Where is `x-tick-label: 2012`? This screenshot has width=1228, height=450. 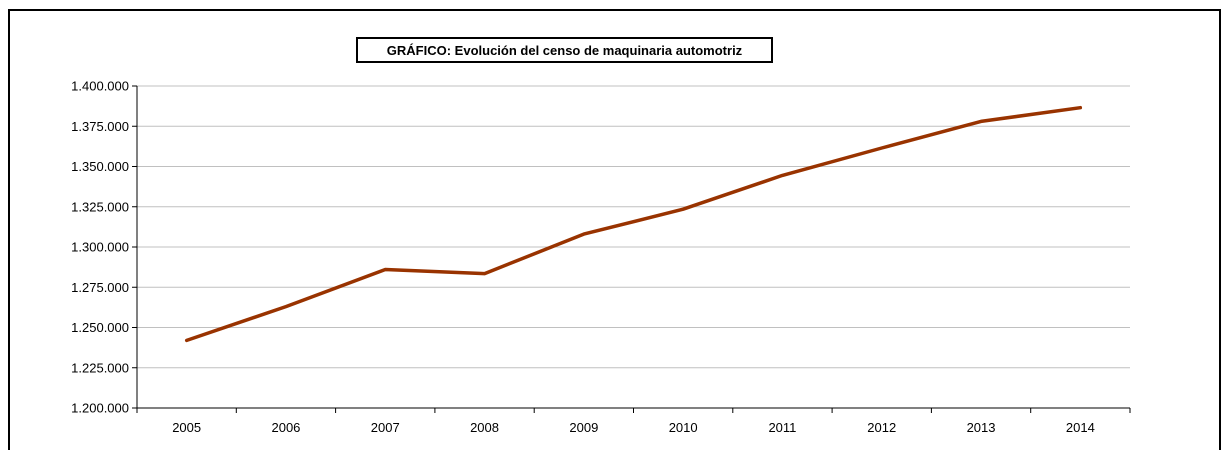 x-tick-label: 2012 is located at coordinates (881, 427).